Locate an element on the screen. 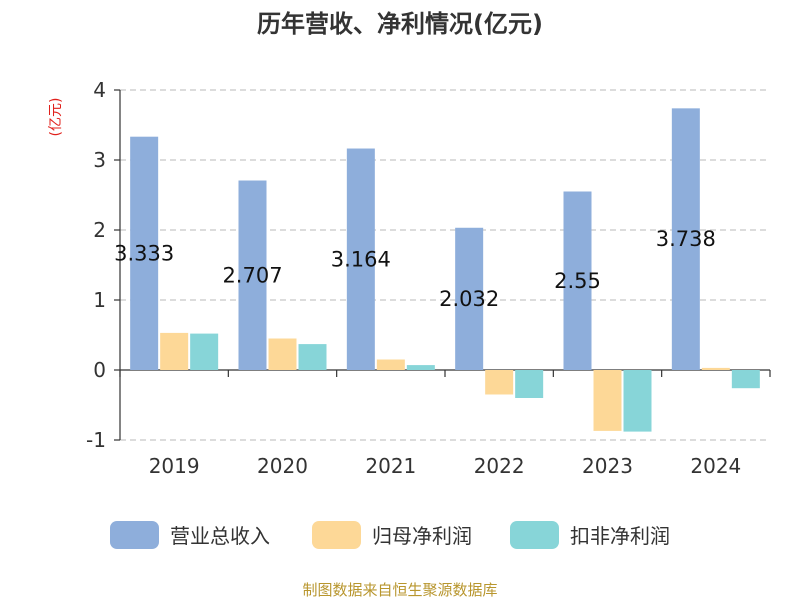  bar-data-label: 3.164 is located at coordinates (361, 259).